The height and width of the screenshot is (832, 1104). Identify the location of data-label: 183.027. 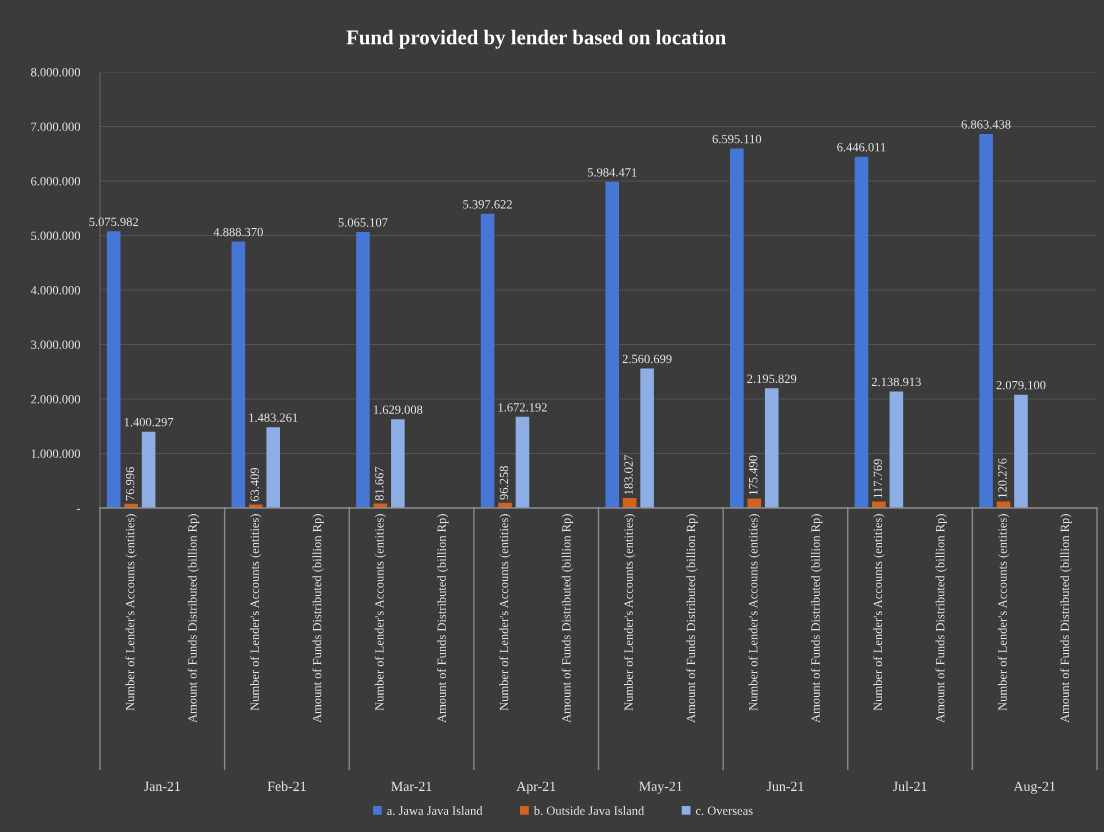
(628, 474).